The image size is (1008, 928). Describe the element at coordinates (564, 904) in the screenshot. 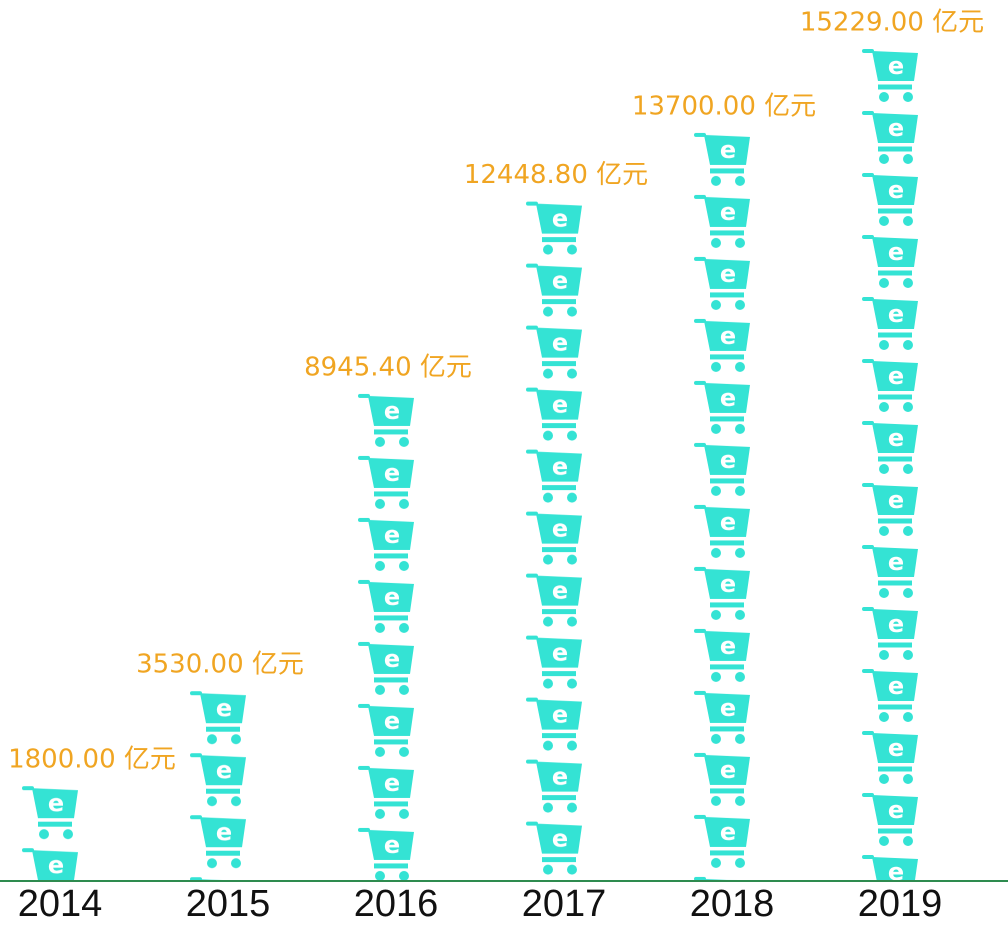

I see `x-tick-label: 2017` at that location.